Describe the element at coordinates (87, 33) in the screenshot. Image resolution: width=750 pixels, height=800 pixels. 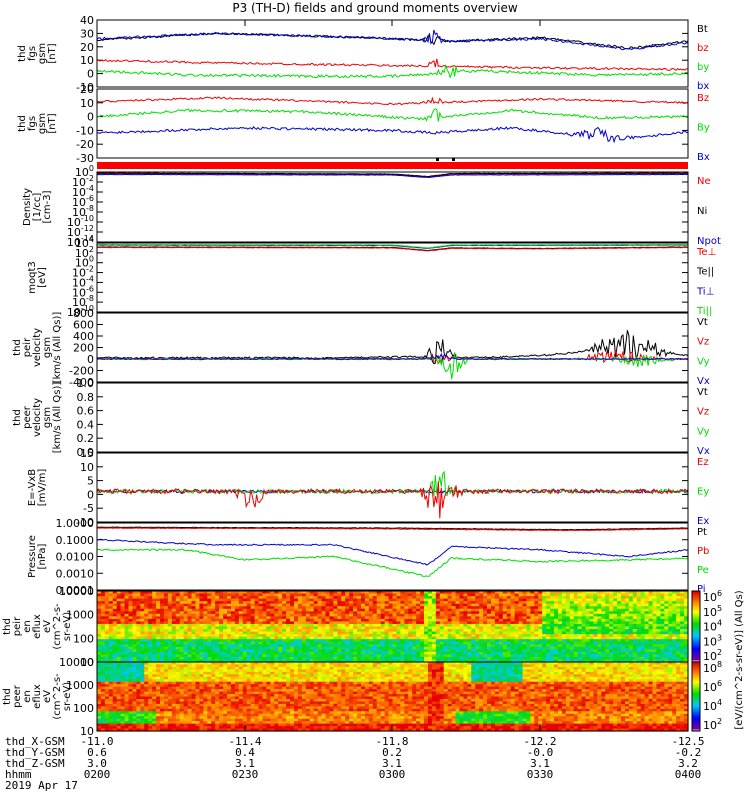
I see `ytick-label: 30` at that location.